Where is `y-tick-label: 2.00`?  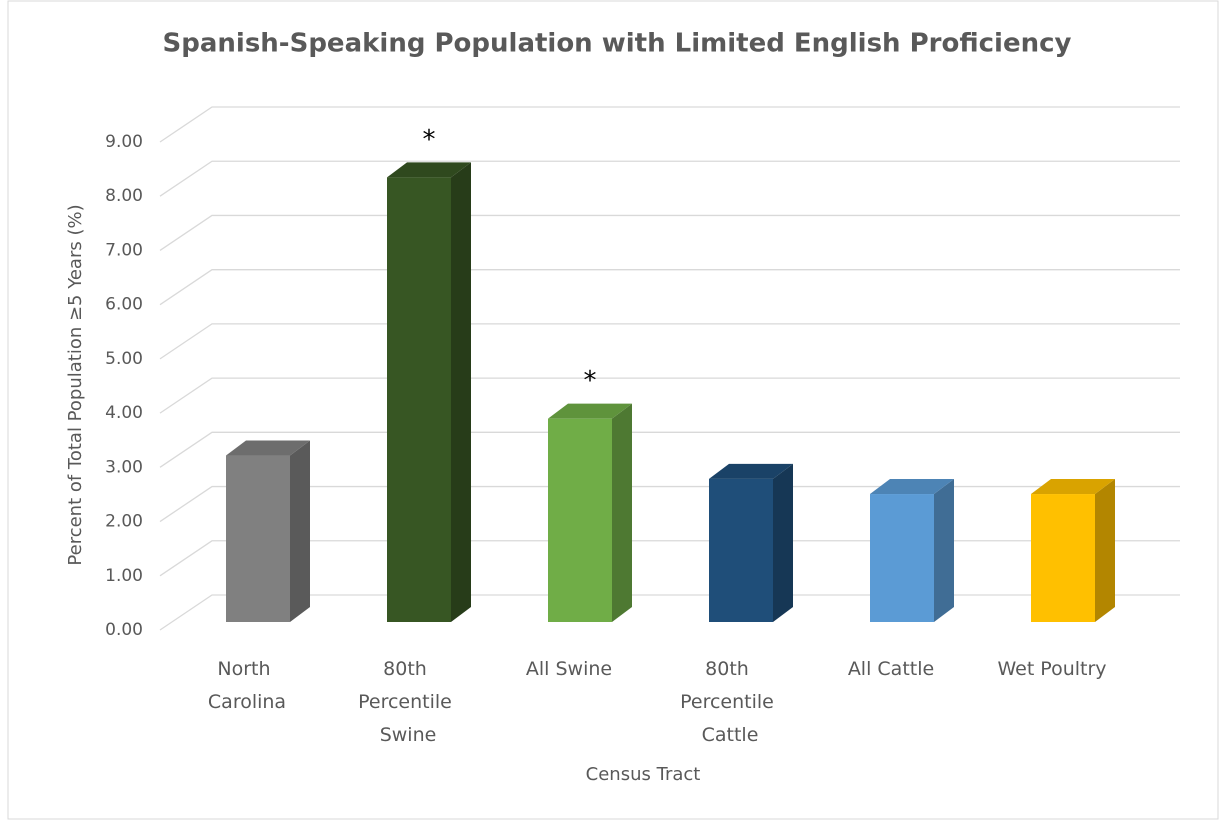
y-tick-label: 2.00 is located at coordinates (124, 522).